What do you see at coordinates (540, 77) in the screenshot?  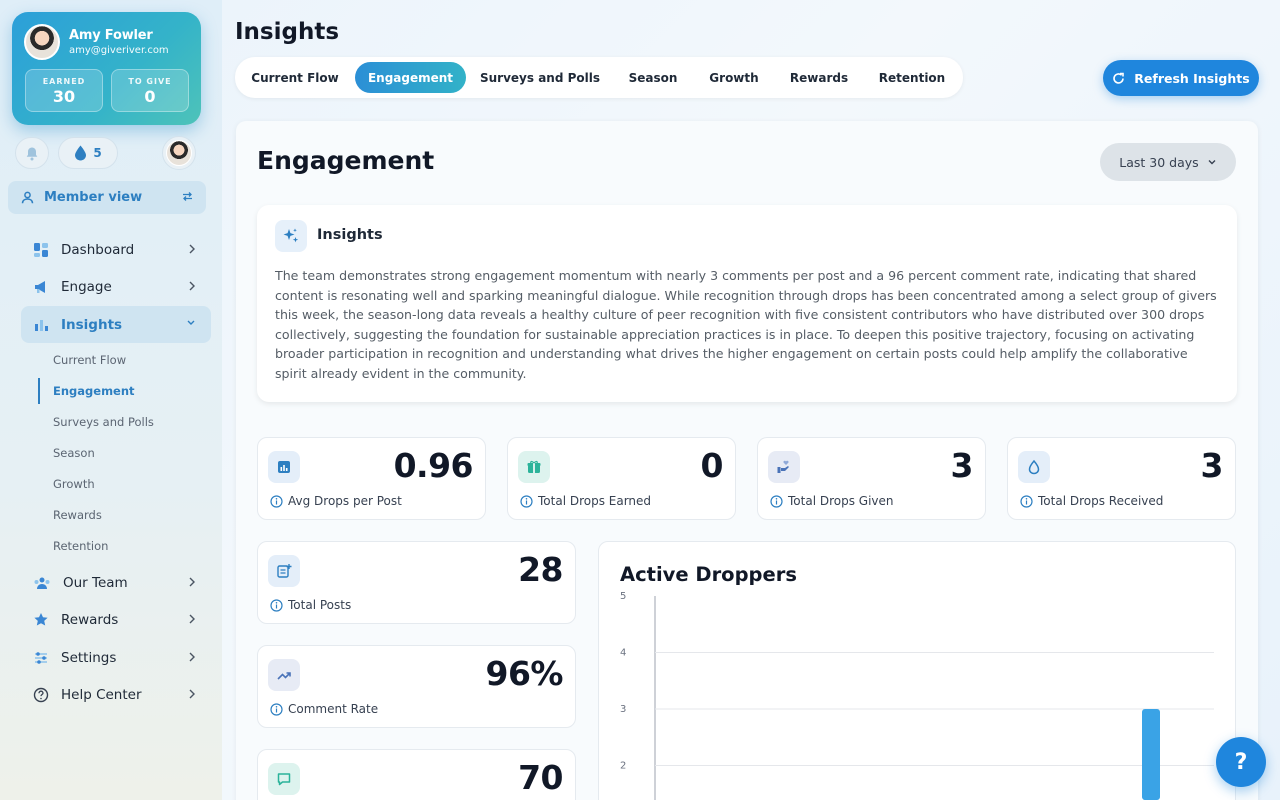 I see `tab-surveys-polls: Surveys and Polls` at bounding box center [540, 77].